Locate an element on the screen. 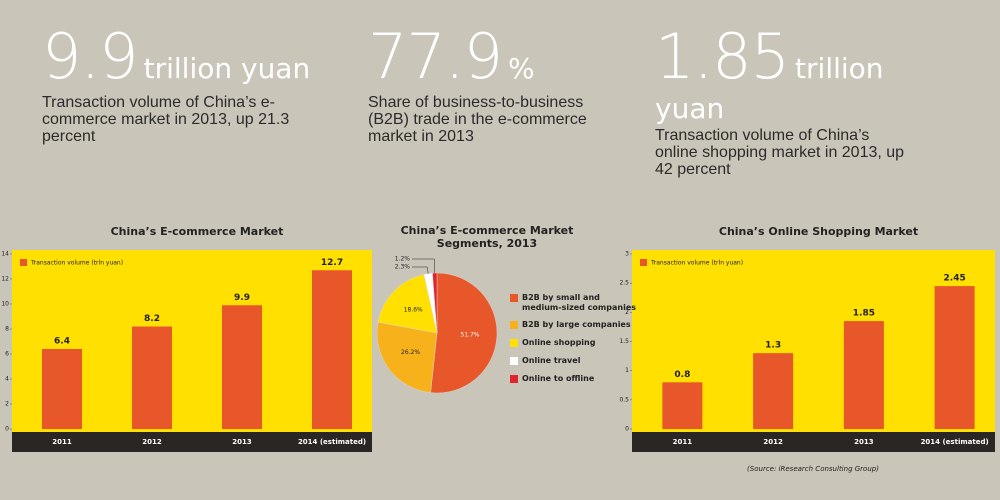 This screenshot has width=1000, height=500. stat-unit: % is located at coordinates (521, 68).